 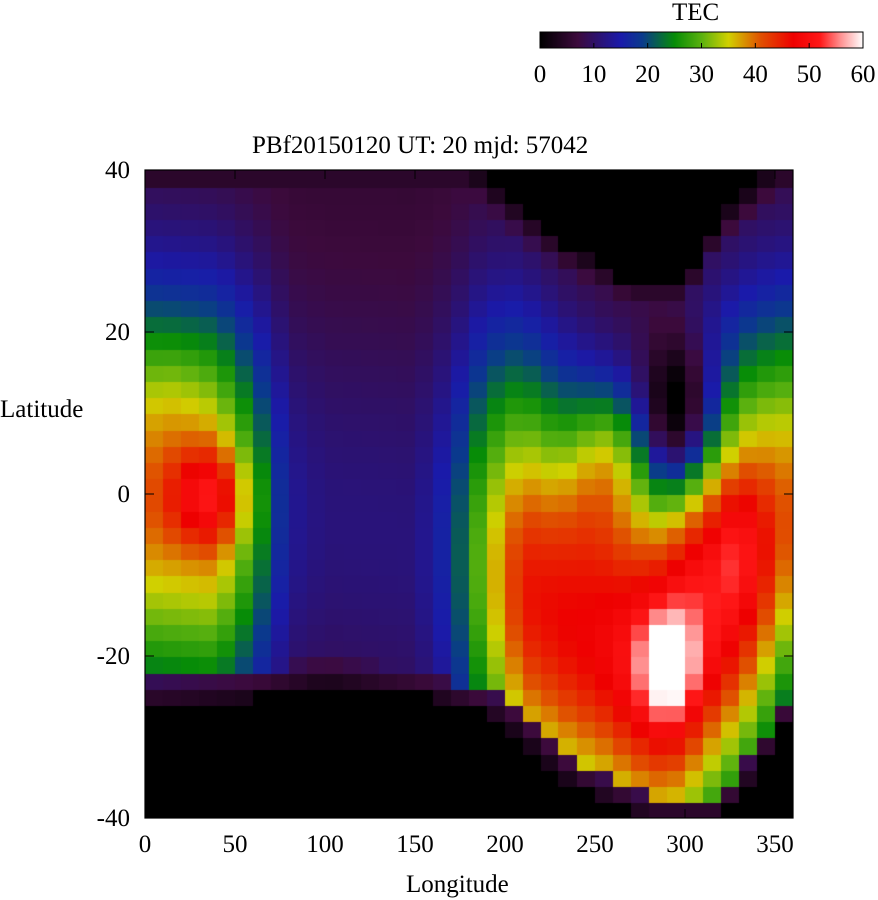 What do you see at coordinates (809, 74) in the screenshot?
I see `colorbar-tick-label: 50` at bounding box center [809, 74].